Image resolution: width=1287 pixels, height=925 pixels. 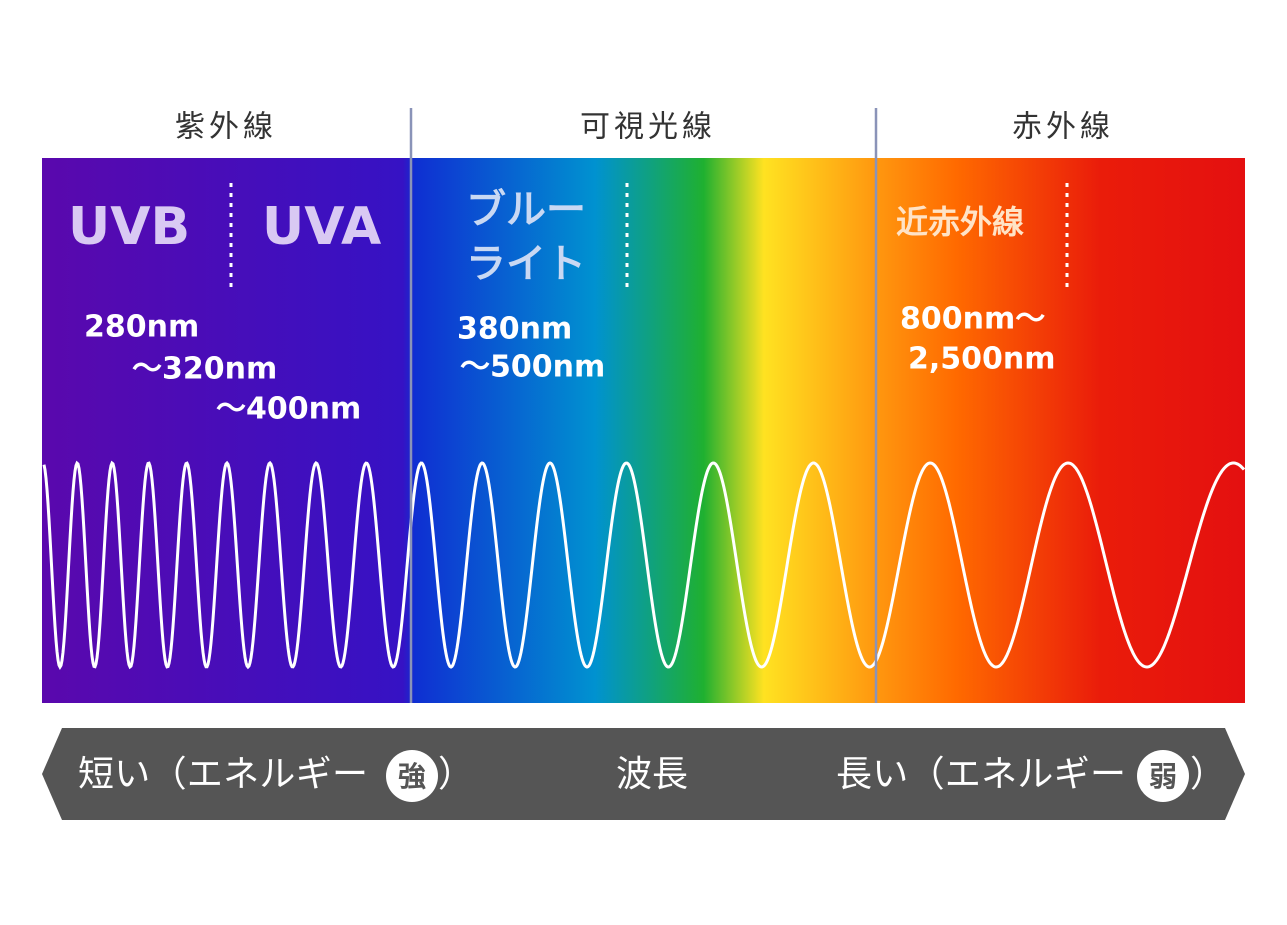 I want to click on axis-title: 波長, so click(x=652, y=774).